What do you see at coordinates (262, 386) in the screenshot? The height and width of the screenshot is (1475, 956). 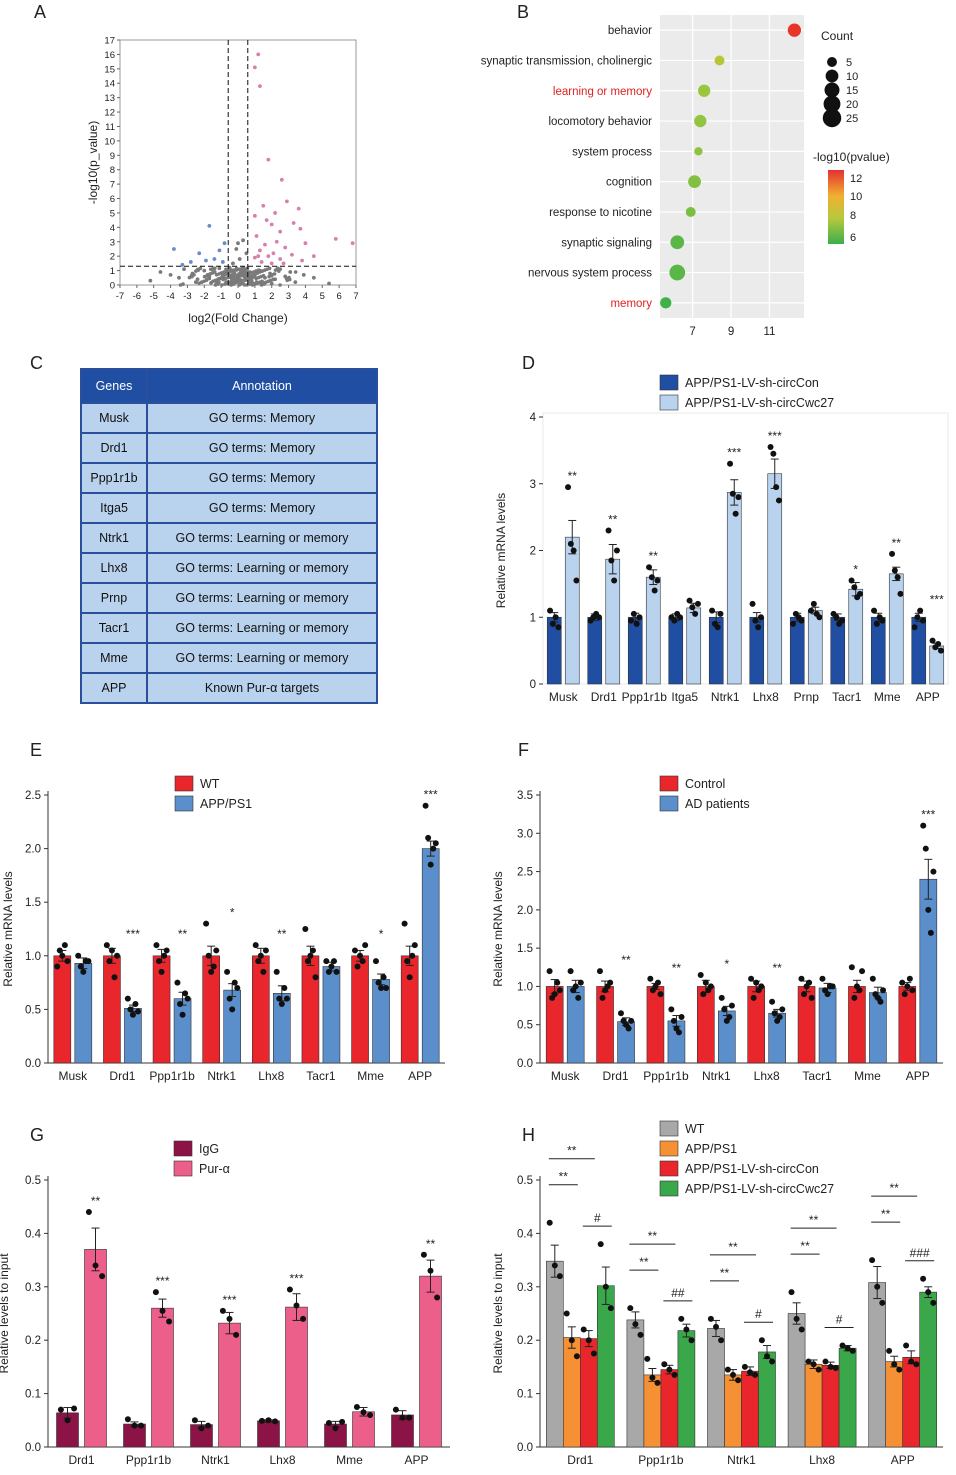 I see `table-header-annotation: Annotation` at bounding box center [262, 386].